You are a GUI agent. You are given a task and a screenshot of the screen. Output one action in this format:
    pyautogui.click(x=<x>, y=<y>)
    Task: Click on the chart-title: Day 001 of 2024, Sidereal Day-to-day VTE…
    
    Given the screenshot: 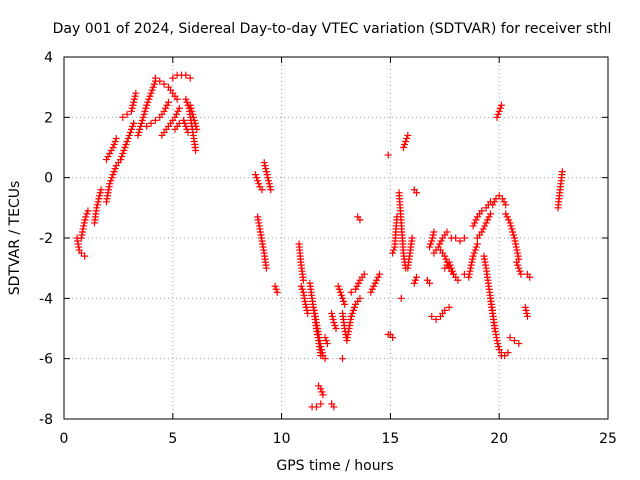 What is the action you would take?
    pyautogui.click(x=332, y=29)
    